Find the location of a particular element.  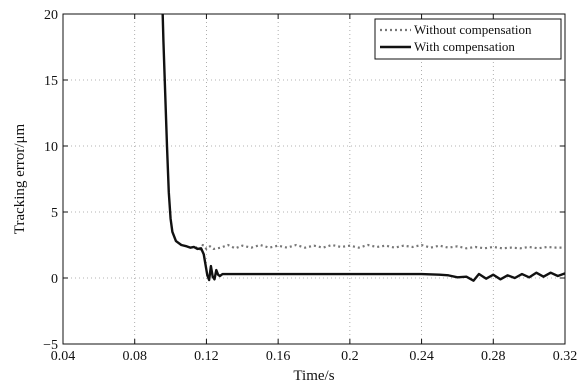

legend-box is located at coordinates (468, 39).